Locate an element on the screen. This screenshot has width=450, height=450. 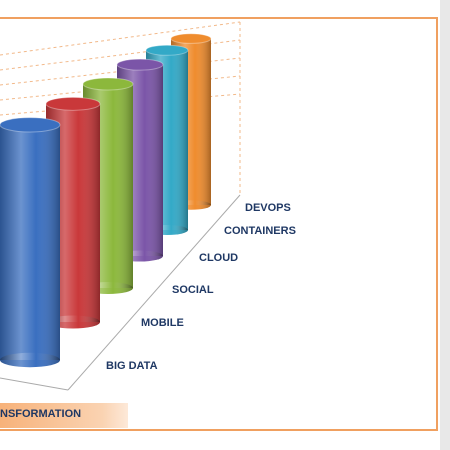
cylinder is located at coordinates (30, 242).